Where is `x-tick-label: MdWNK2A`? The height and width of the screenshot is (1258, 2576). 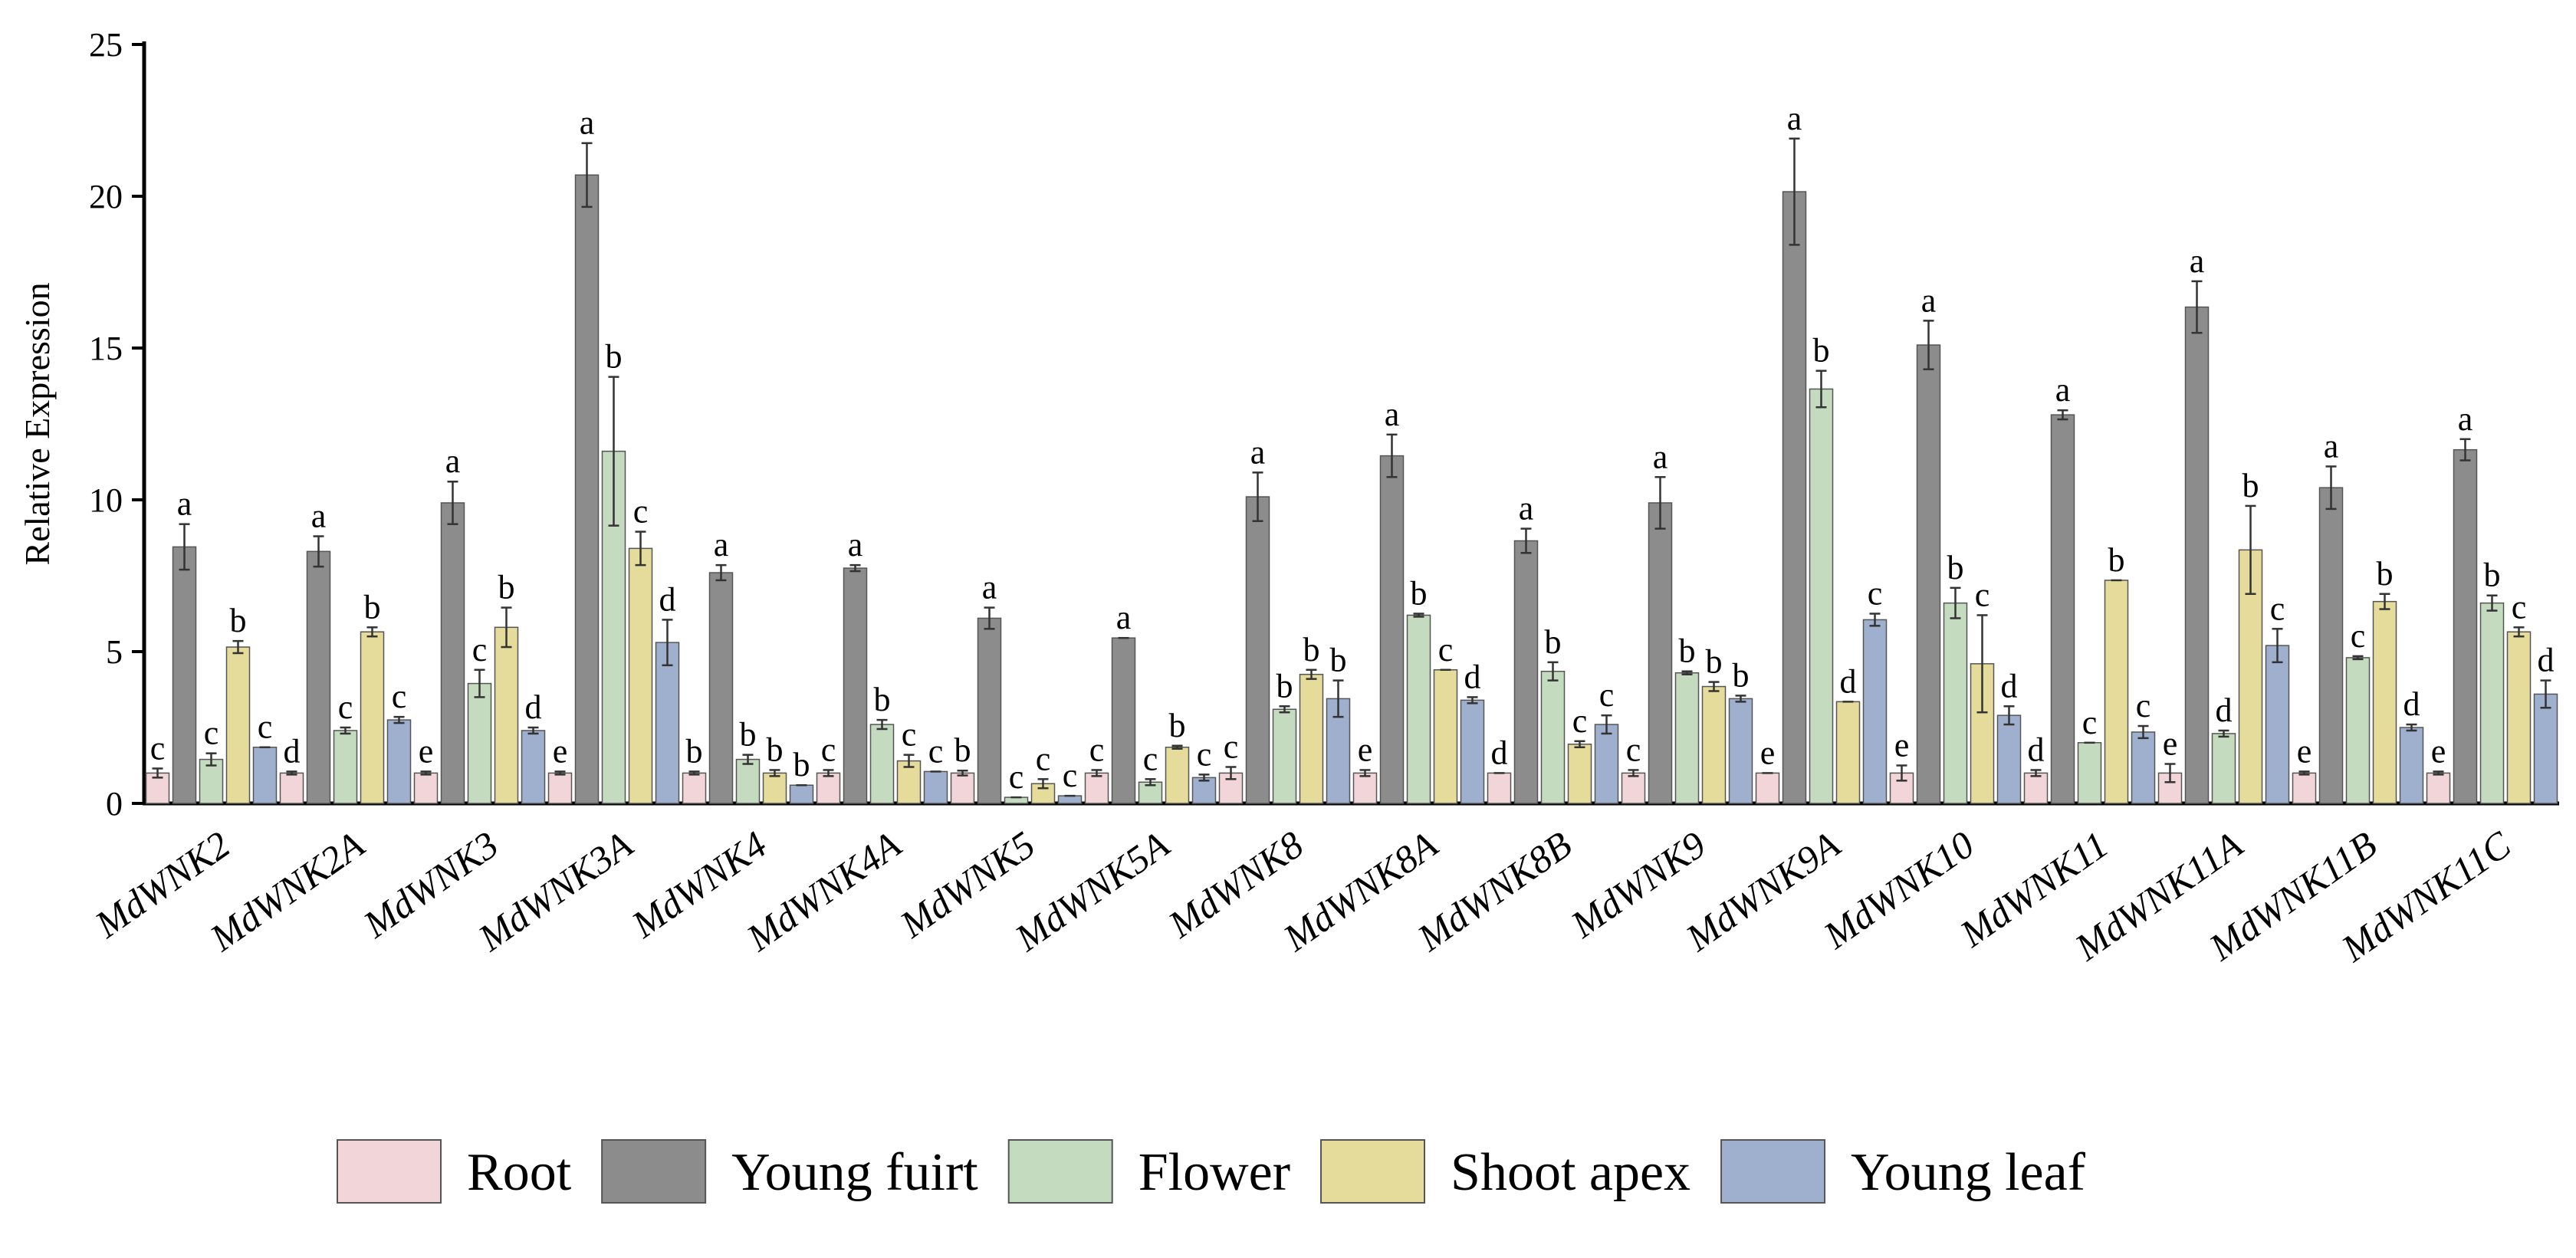 x-tick-label: MdWNK2A is located at coordinates (287, 891).